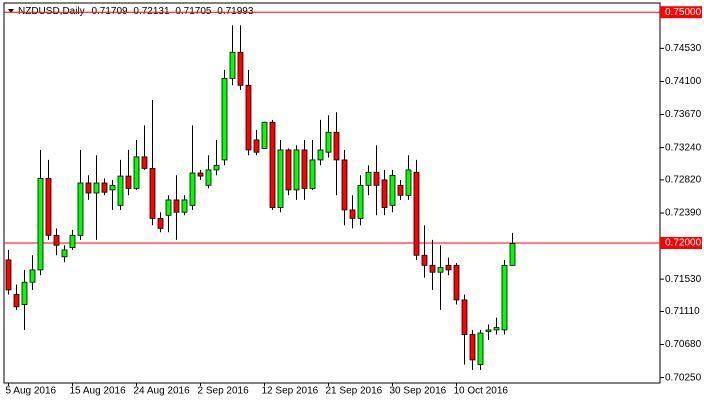  What do you see at coordinates (683, 81) in the screenshot?
I see `y-tick-label: 0.74100` at bounding box center [683, 81].